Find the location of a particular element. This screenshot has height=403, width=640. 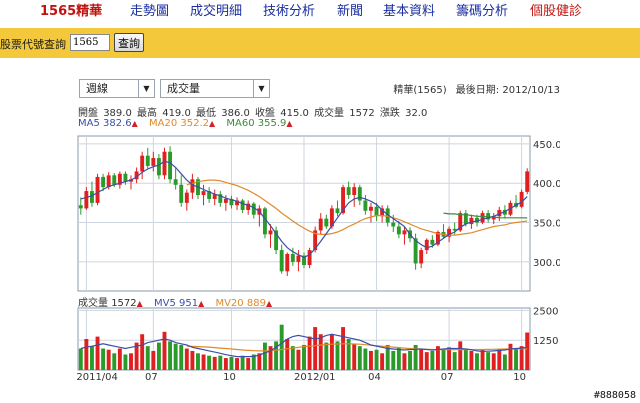

last-date: 2012/10/13 is located at coordinates (531, 90).